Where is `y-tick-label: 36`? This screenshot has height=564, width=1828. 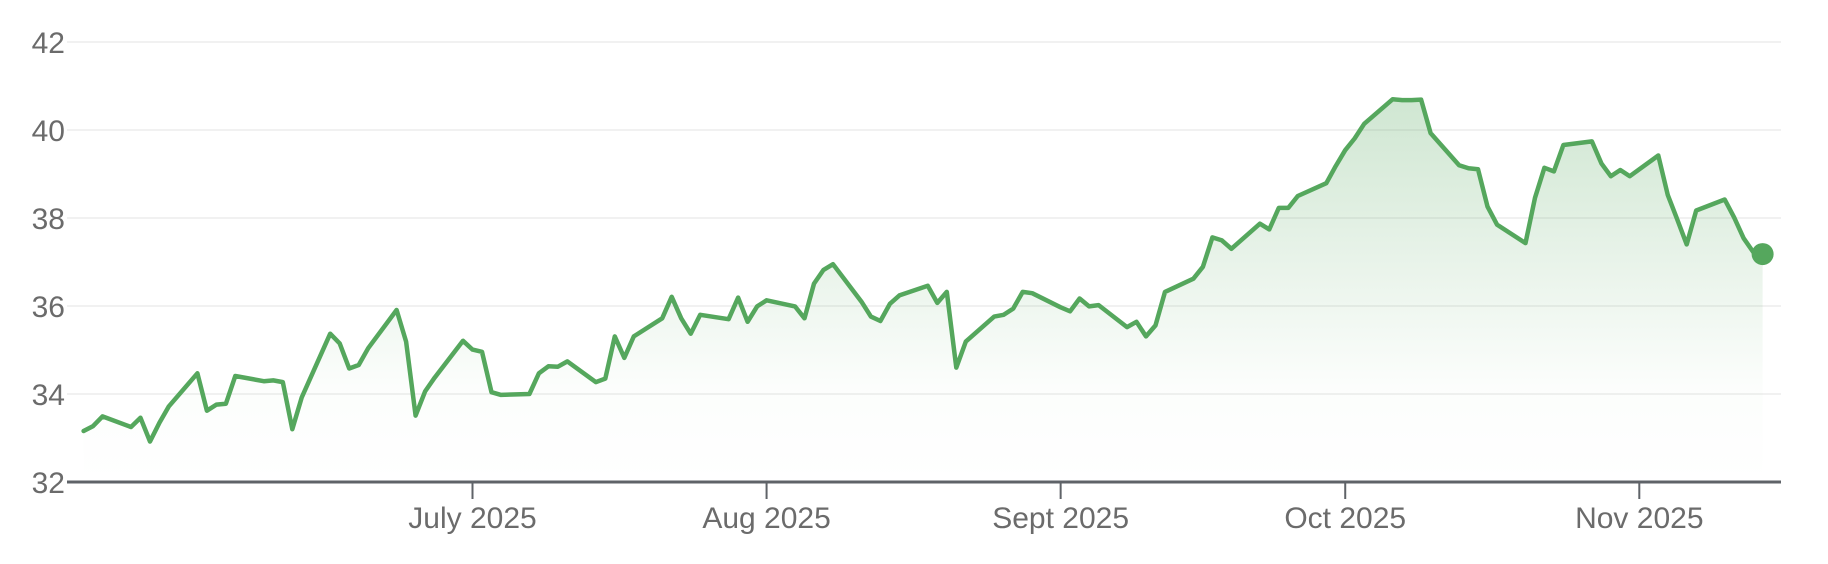 y-tick-label: 36 is located at coordinates (48, 307).